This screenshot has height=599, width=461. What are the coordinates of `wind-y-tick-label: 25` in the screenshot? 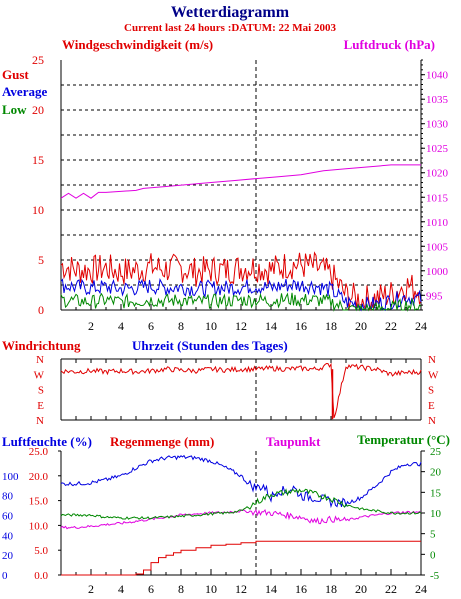 It's located at (38, 60).